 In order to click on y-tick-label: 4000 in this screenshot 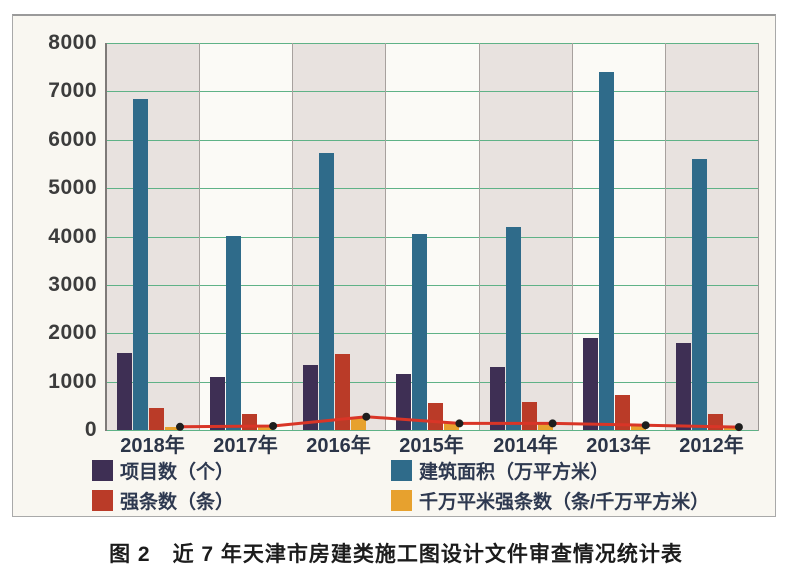, I will do `click(72, 236)`.